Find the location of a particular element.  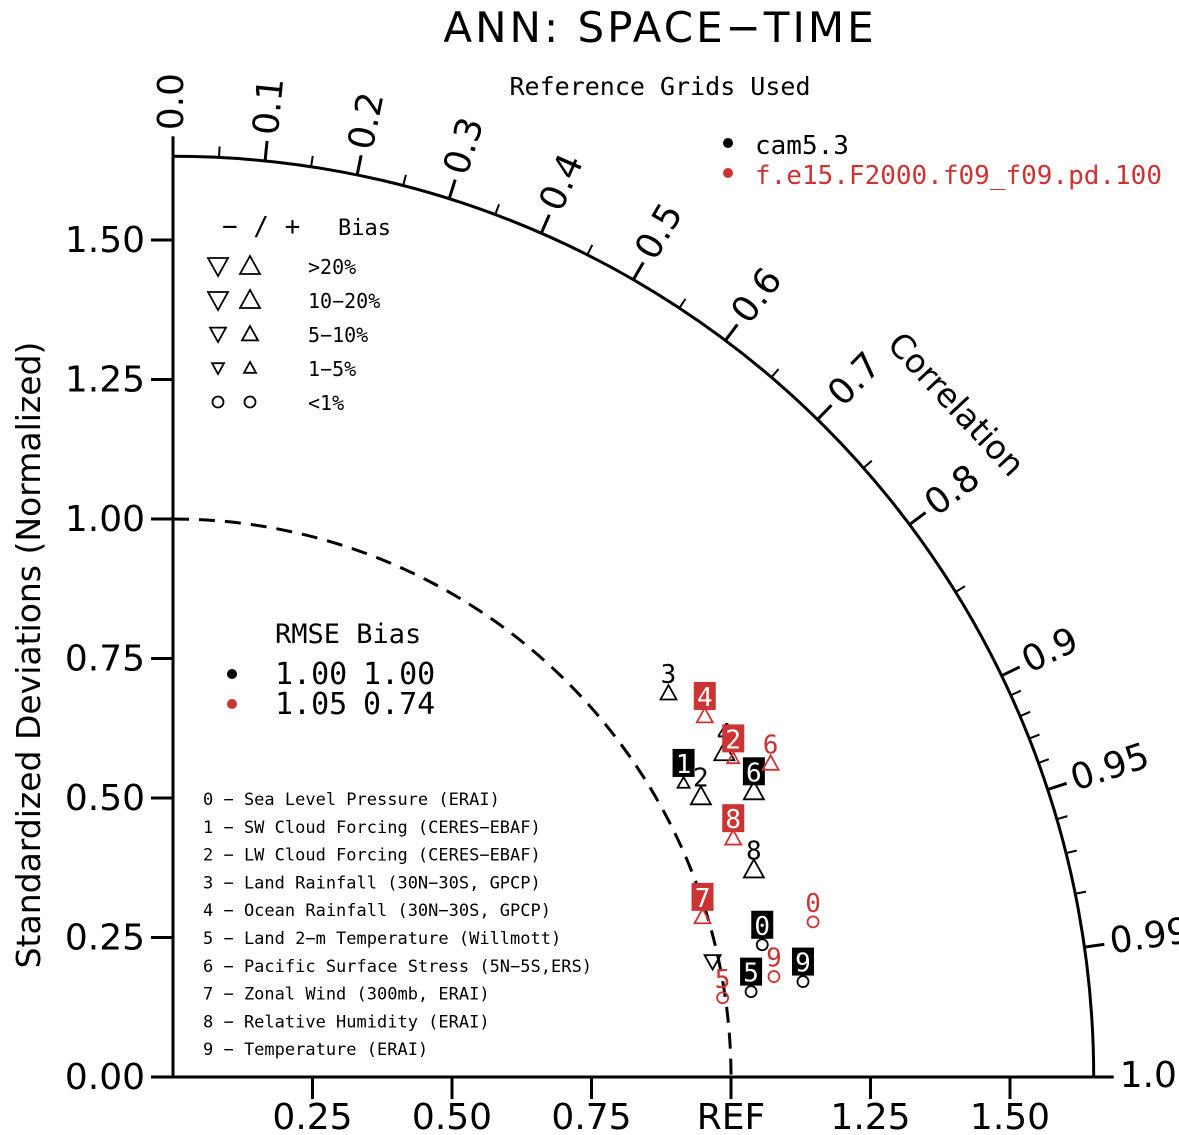

point-label: 4 is located at coordinates (705, 698).